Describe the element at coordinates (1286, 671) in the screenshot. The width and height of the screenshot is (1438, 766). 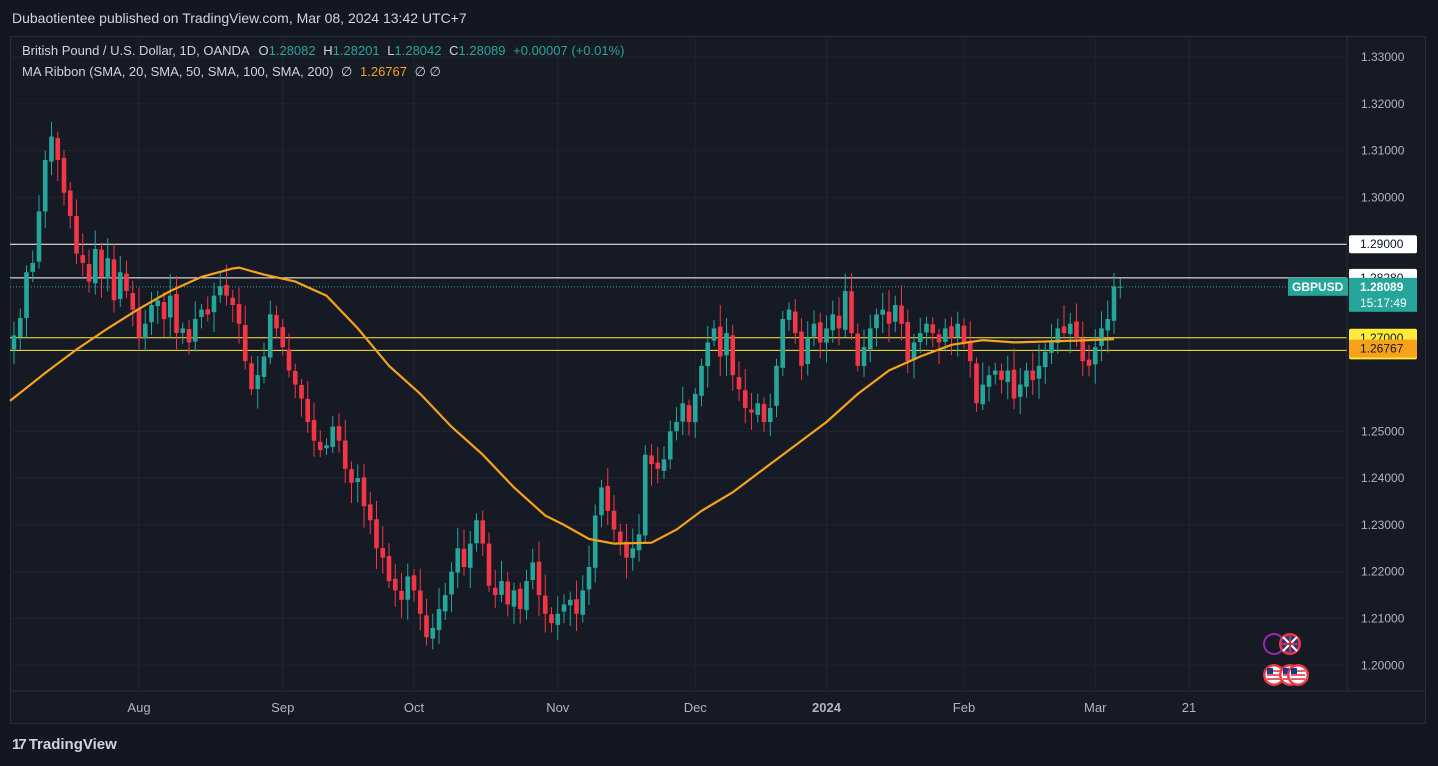
I see `us-flag-icon-canton` at that location.